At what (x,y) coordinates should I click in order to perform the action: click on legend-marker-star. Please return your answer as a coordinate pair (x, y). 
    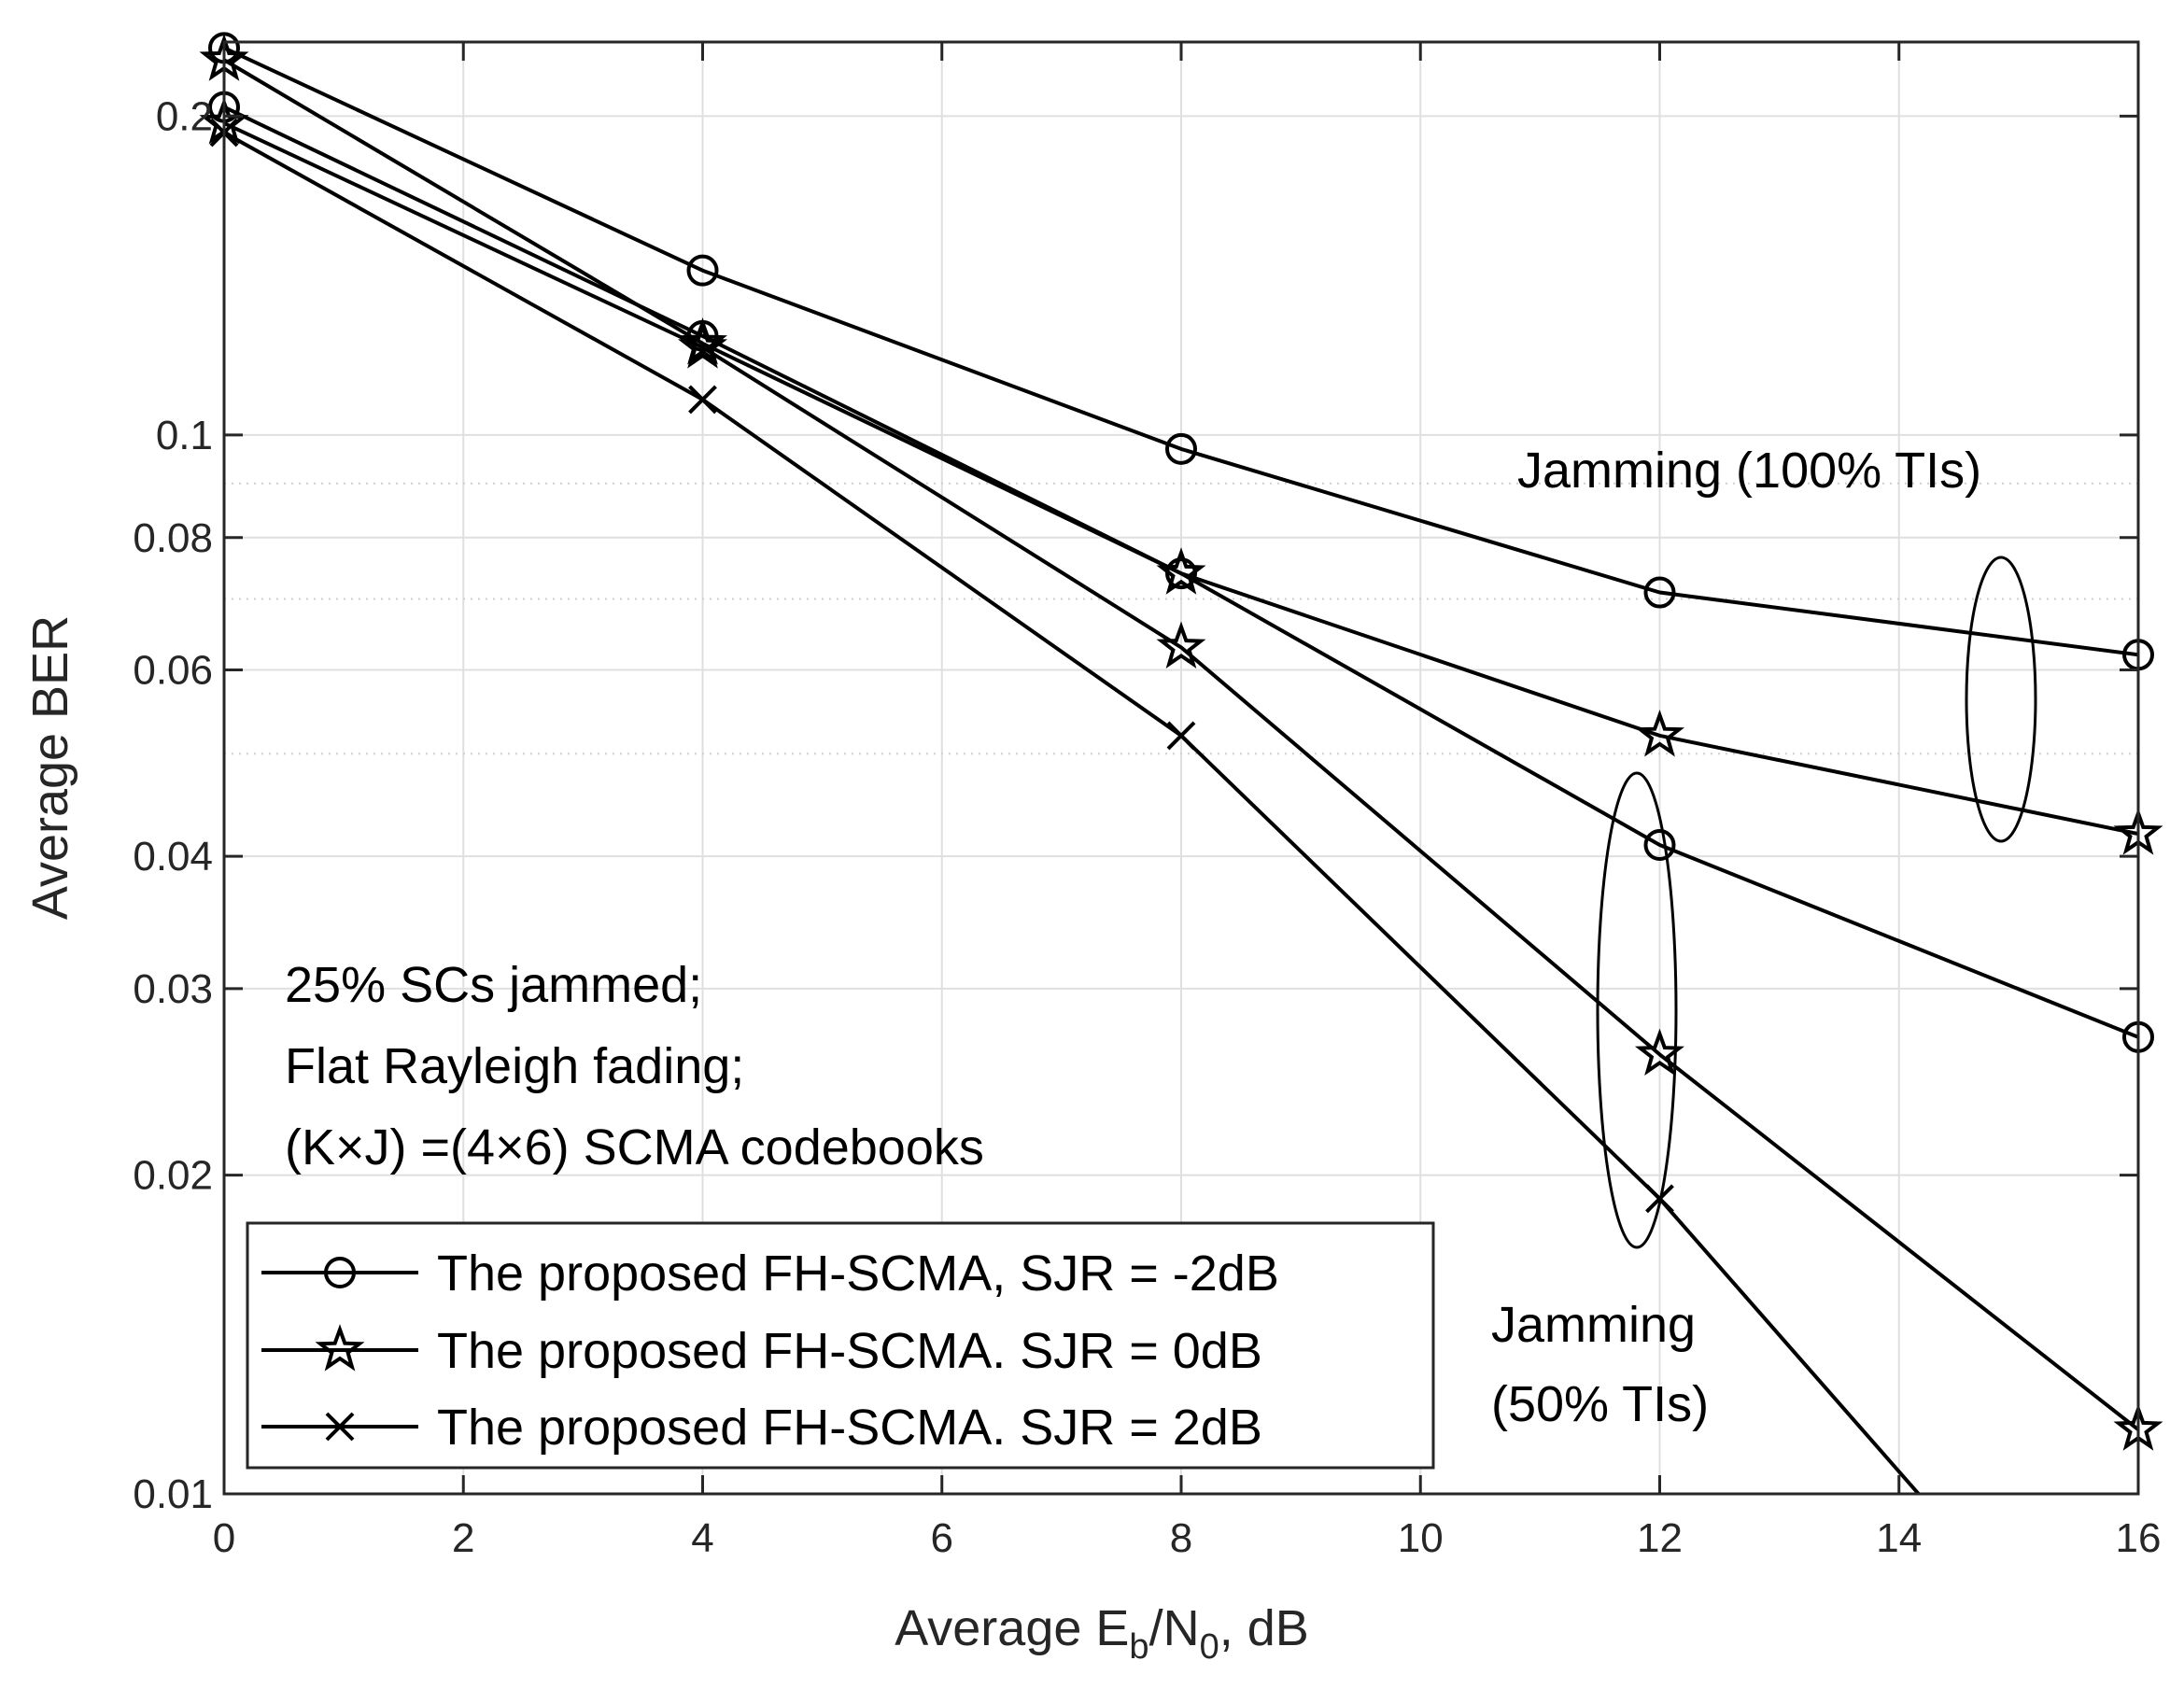
    Looking at the image, I should click on (340, 1348).